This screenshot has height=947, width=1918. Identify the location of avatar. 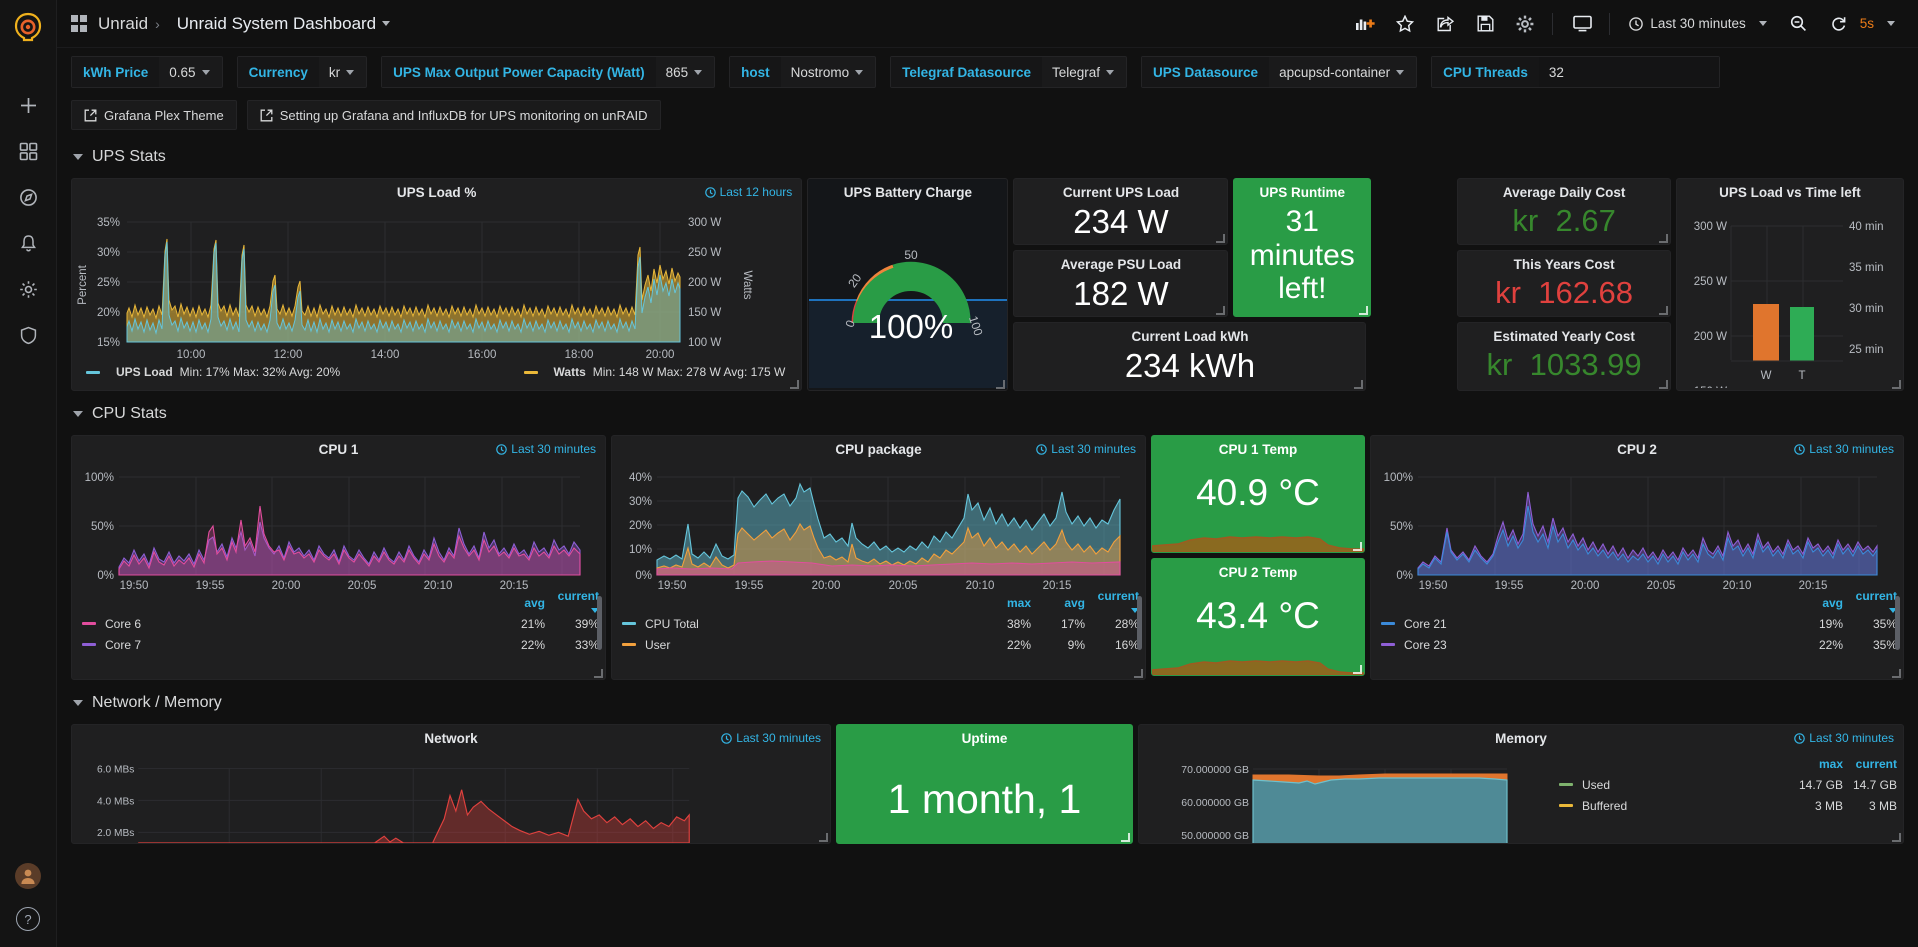
(28, 876).